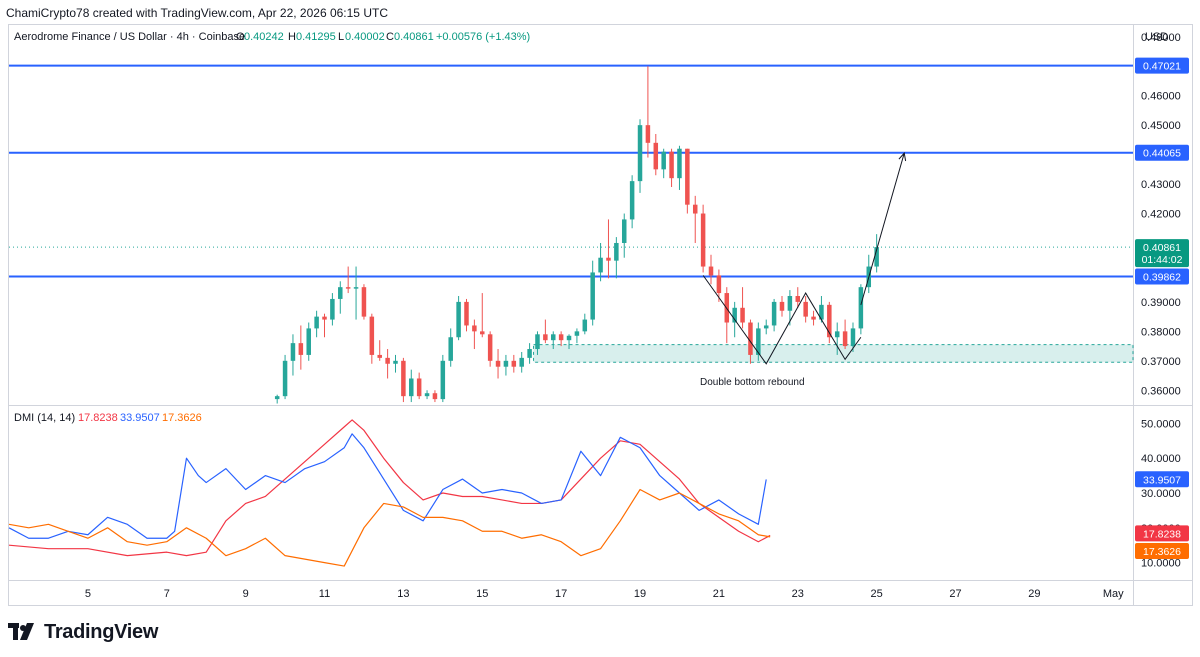  What do you see at coordinates (561, 594) in the screenshot?
I see `time-tick: 17` at bounding box center [561, 594].